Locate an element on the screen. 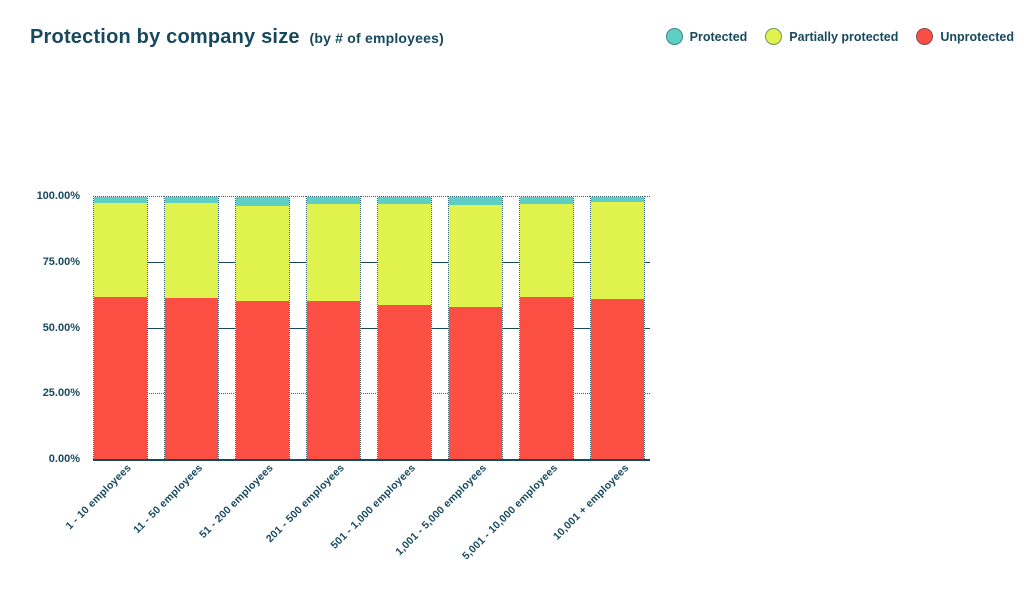  chart-title-sub: (by # of employees) is located at coordinates (376, 38).